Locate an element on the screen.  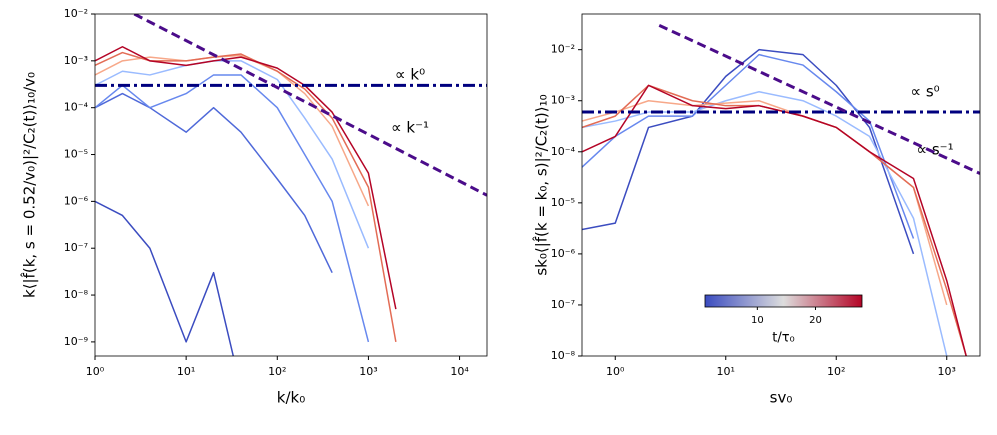
x-tick-label: 10⁴ is located at coordinates (459, 371).